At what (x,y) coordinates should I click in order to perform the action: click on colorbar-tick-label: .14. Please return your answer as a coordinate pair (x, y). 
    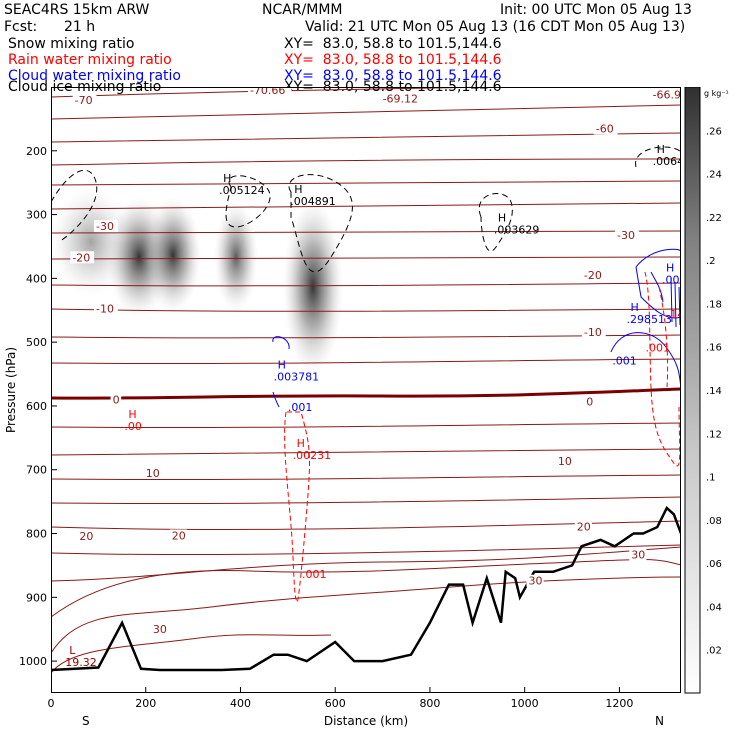
    Looking at the image, I should click on (714, 391).